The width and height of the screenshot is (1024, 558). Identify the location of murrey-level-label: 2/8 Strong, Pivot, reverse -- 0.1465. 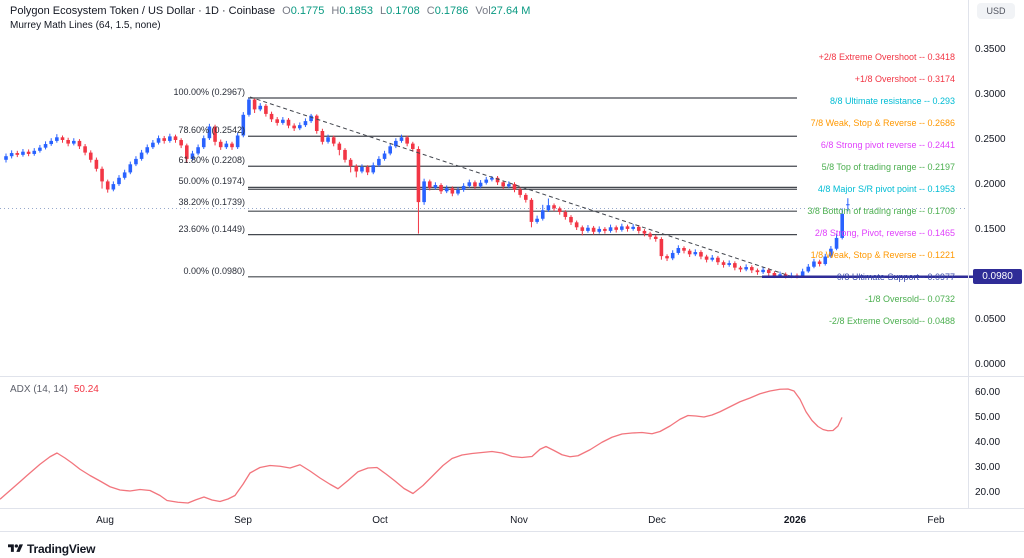
(884, 232).